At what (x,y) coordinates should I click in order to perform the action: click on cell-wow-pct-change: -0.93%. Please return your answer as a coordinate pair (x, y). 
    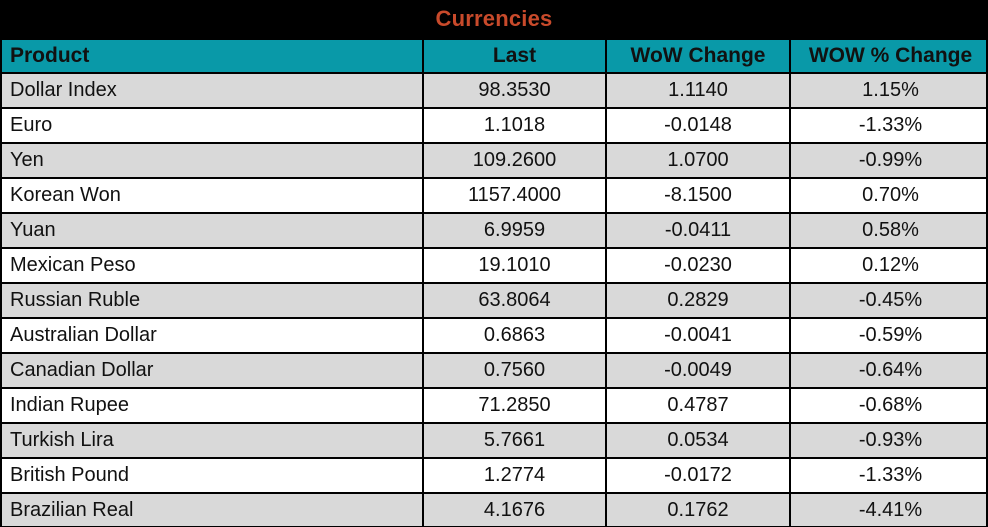
    Looking at the image, I should click on (887, 440).